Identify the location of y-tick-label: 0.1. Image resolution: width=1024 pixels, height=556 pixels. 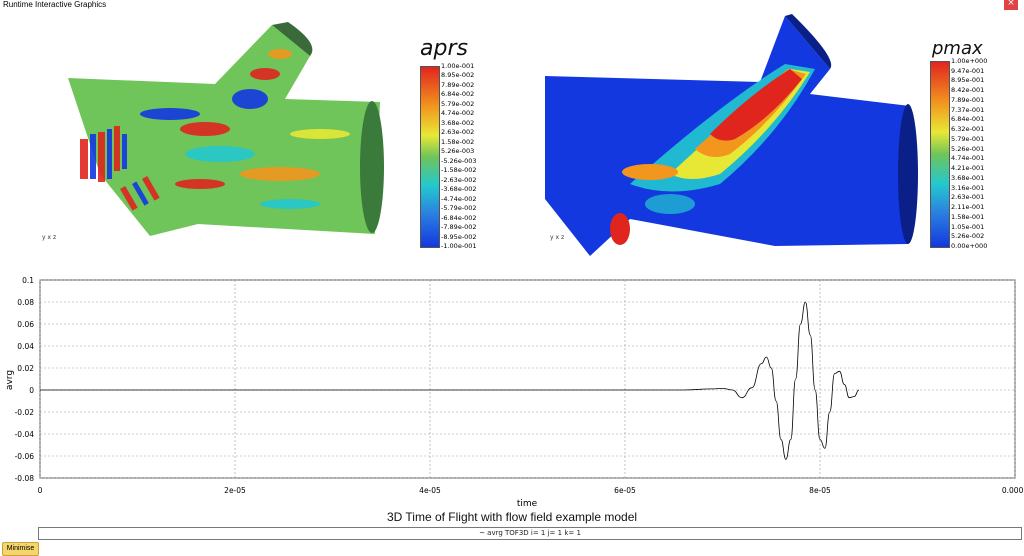
(28, 280).